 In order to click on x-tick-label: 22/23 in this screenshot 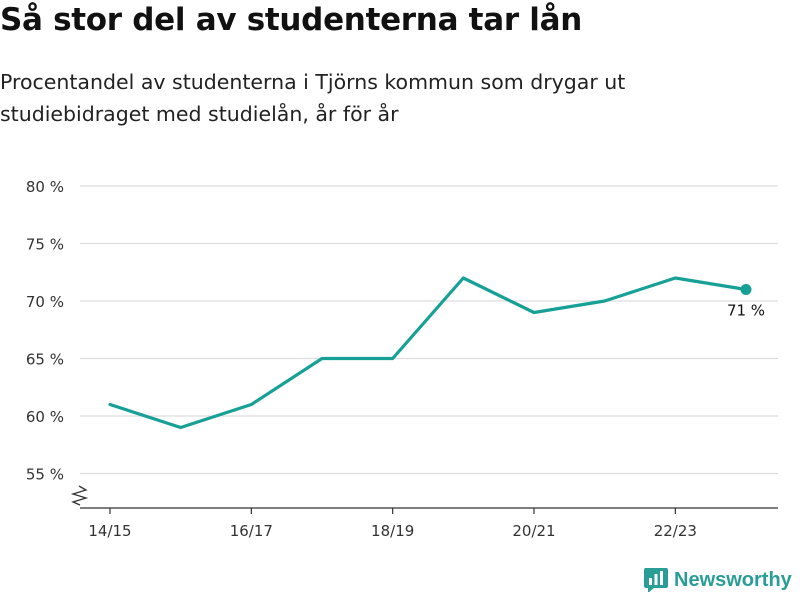, I will do `click(675, 531)`.